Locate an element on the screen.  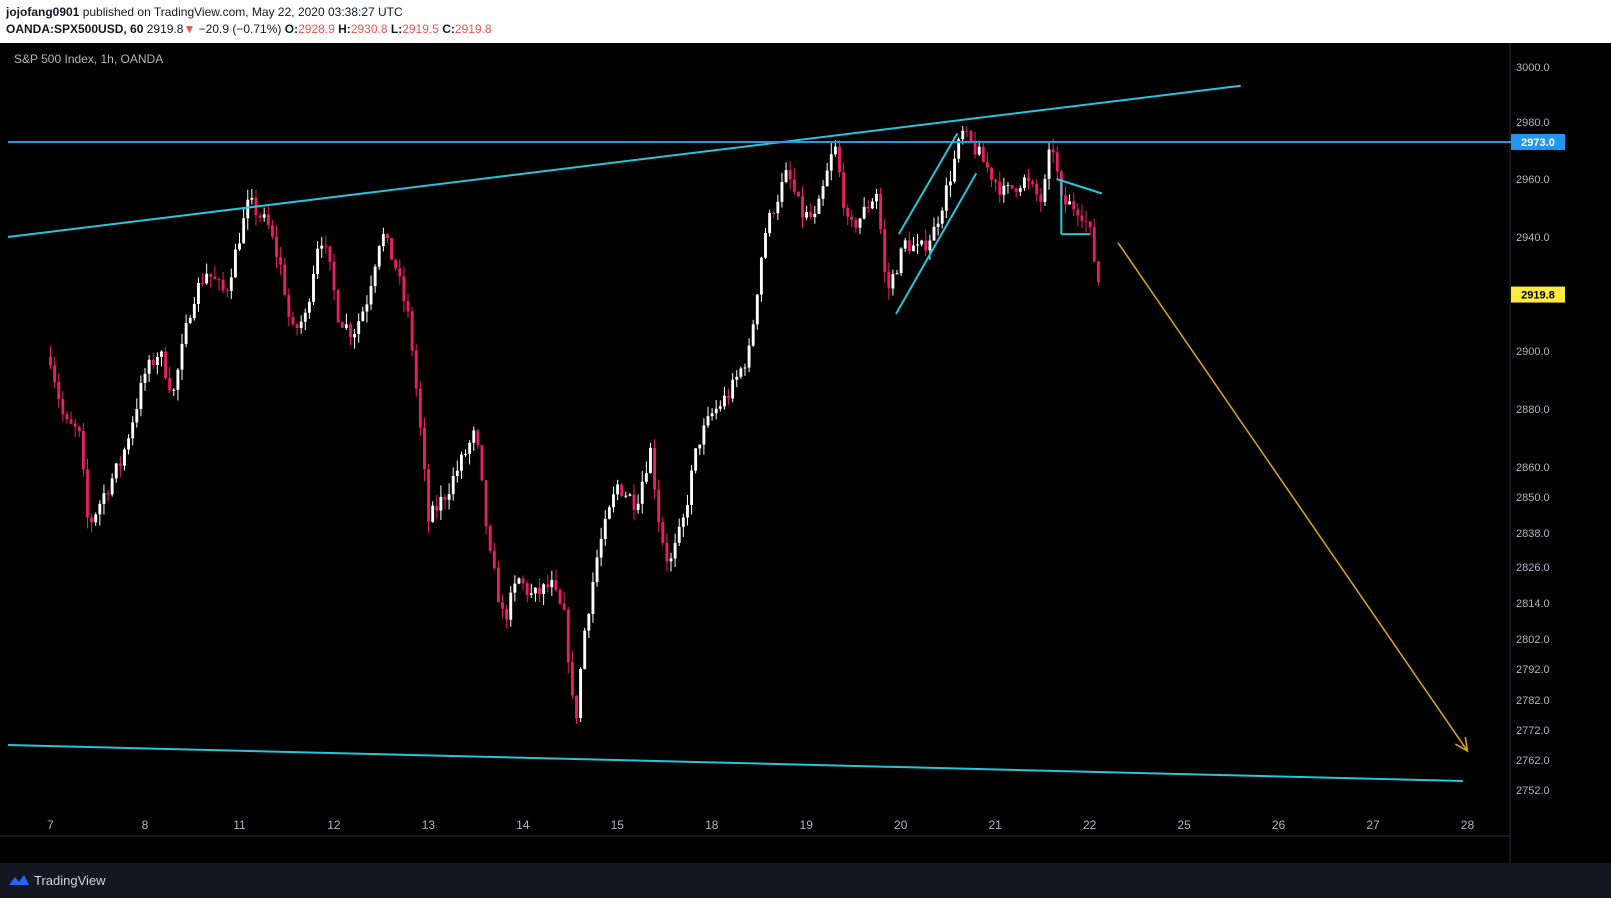
y-tick-label: 2802.0 is located at coordinates (1533, 640).